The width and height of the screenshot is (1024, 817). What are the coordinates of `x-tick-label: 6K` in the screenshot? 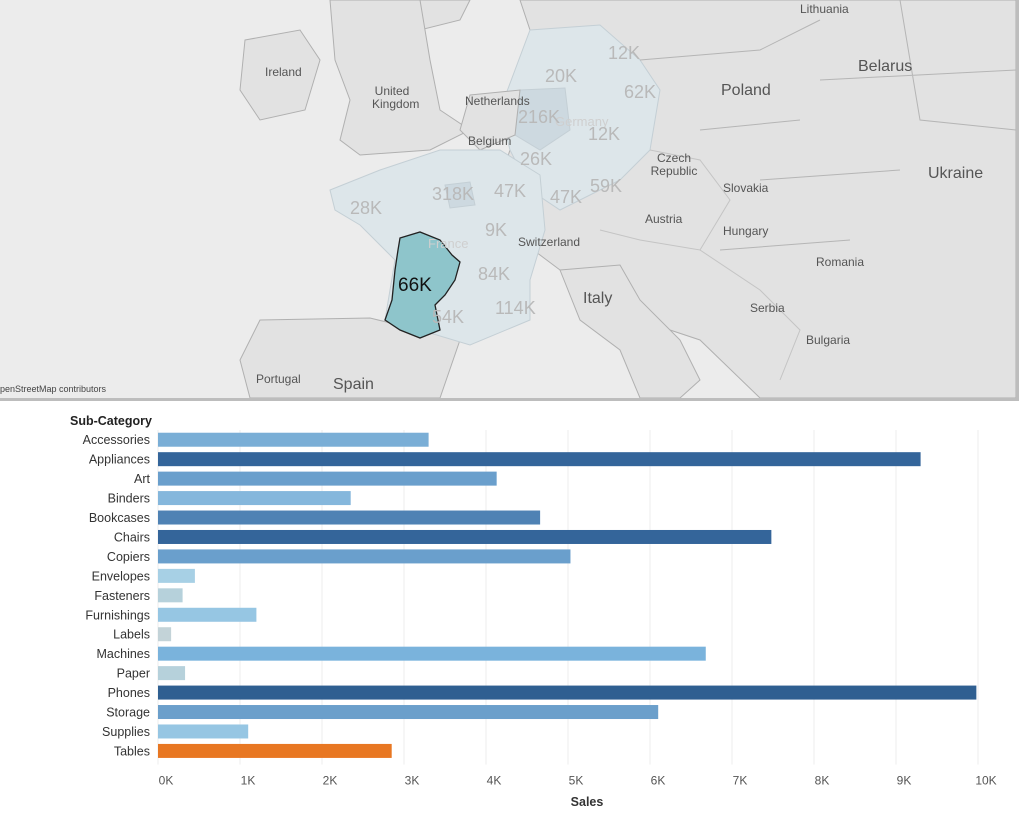 It's located at (658, 781).